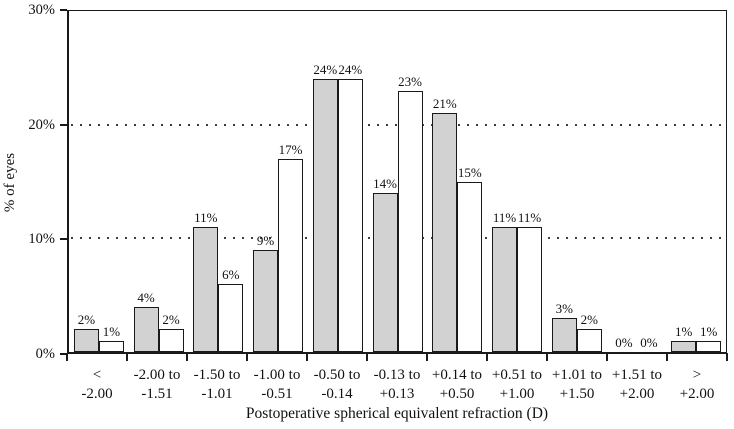  What do you see at coordinates (469, 172) in the screenshot?
I see `bar-value-label: 15%` at bounding box center [469, 172].